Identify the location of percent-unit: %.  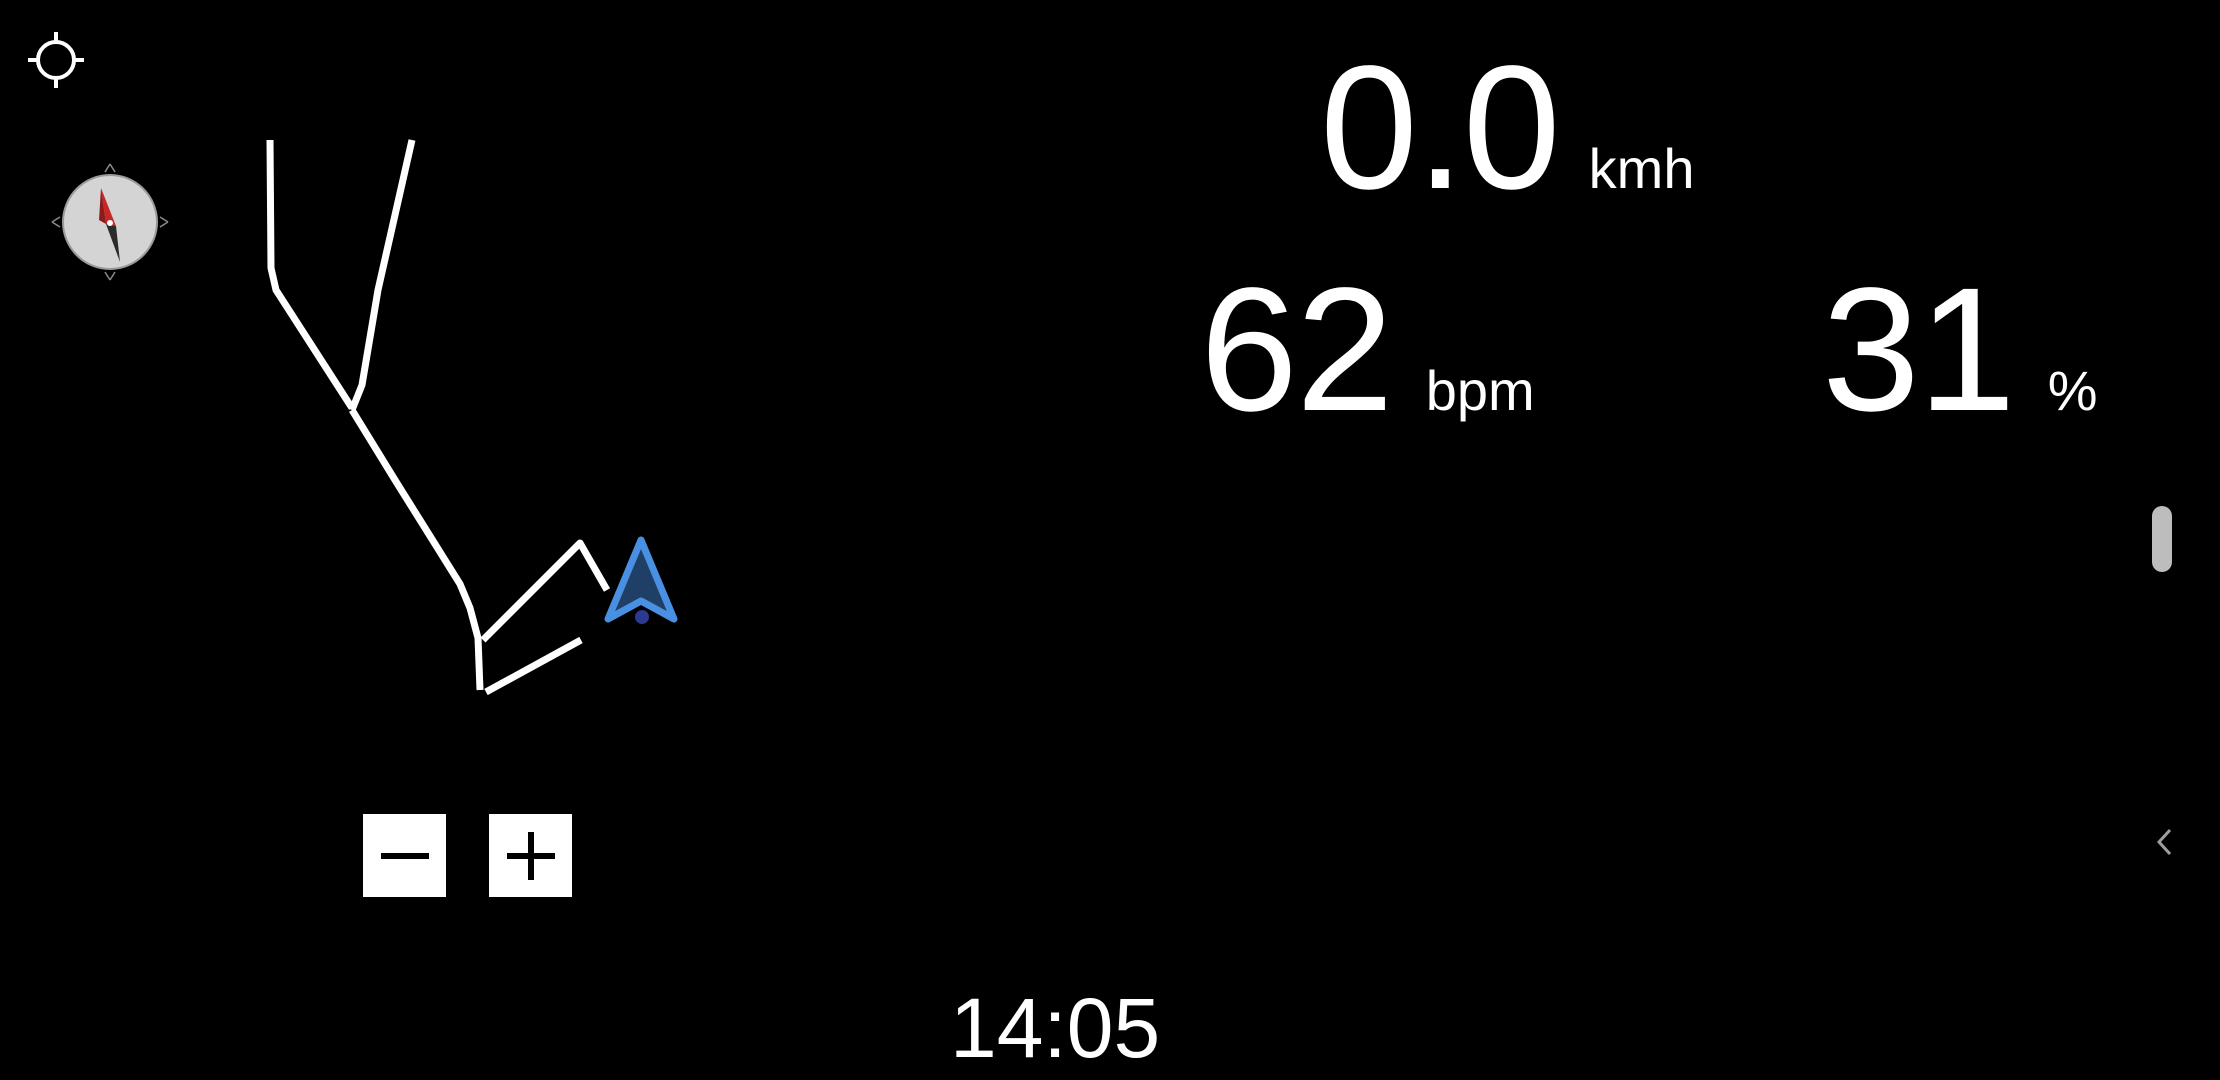
(2072, 390).